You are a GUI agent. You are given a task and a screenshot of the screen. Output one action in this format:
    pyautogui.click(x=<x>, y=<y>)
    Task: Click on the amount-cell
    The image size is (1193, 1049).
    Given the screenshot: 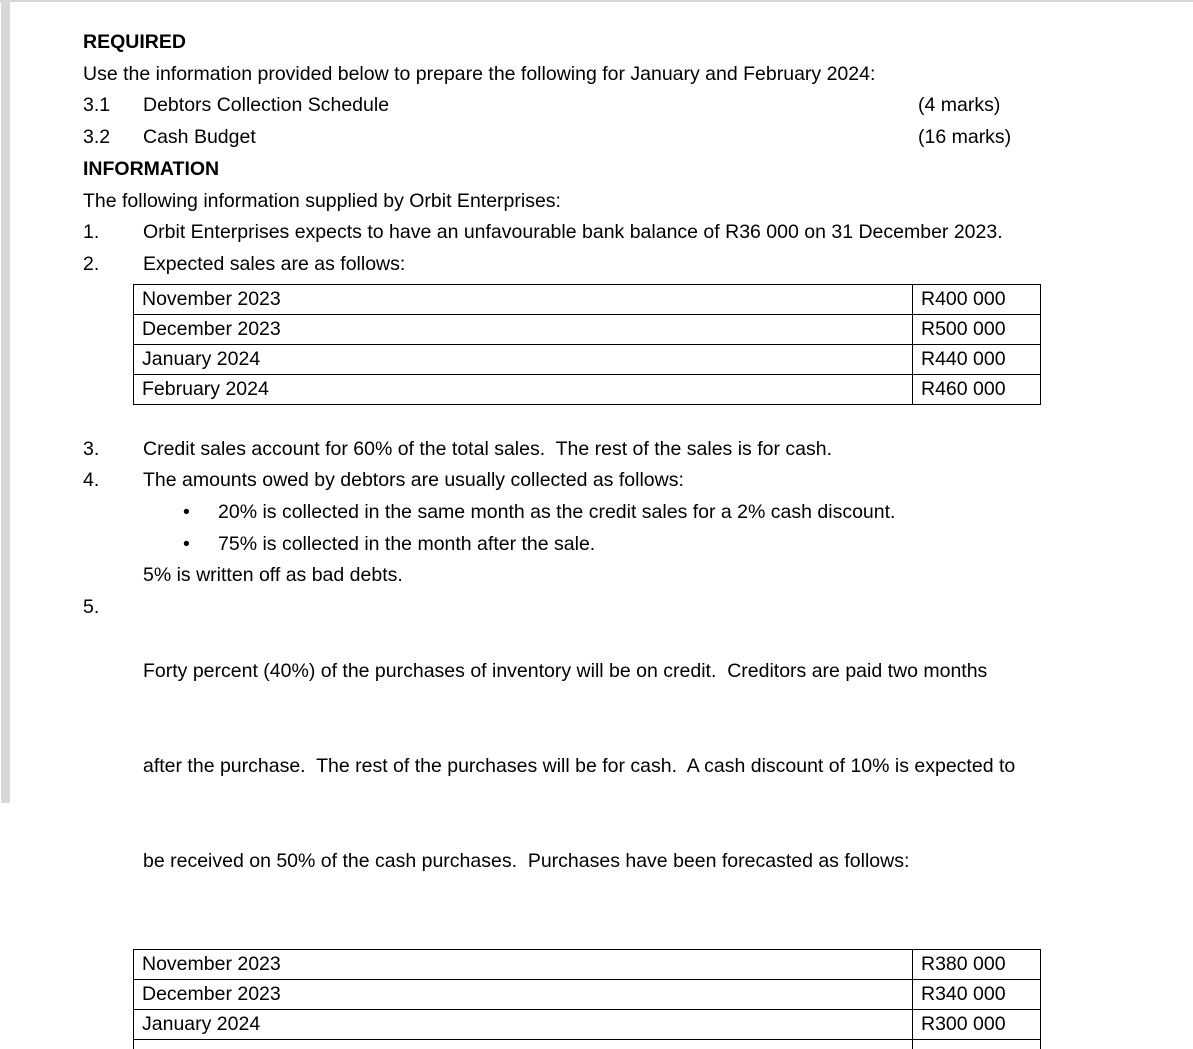 What is the action you would take?
    pyautogui.click(x=976, y=1043)
    